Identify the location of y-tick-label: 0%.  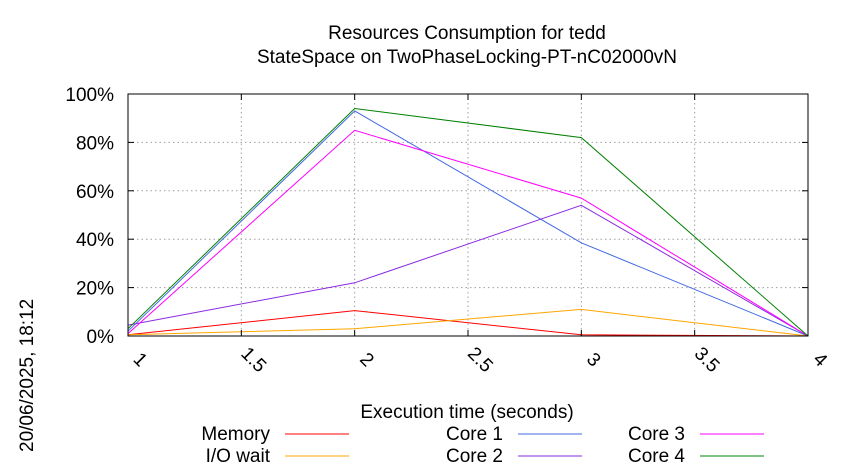
(101, 337).